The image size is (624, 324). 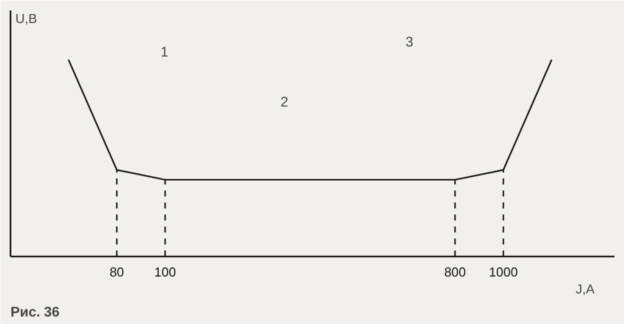 What do you see at coordinates (585, 289) in the screenshot?
I see `x-axis-title: J,A` at bounding box center [585, 289].